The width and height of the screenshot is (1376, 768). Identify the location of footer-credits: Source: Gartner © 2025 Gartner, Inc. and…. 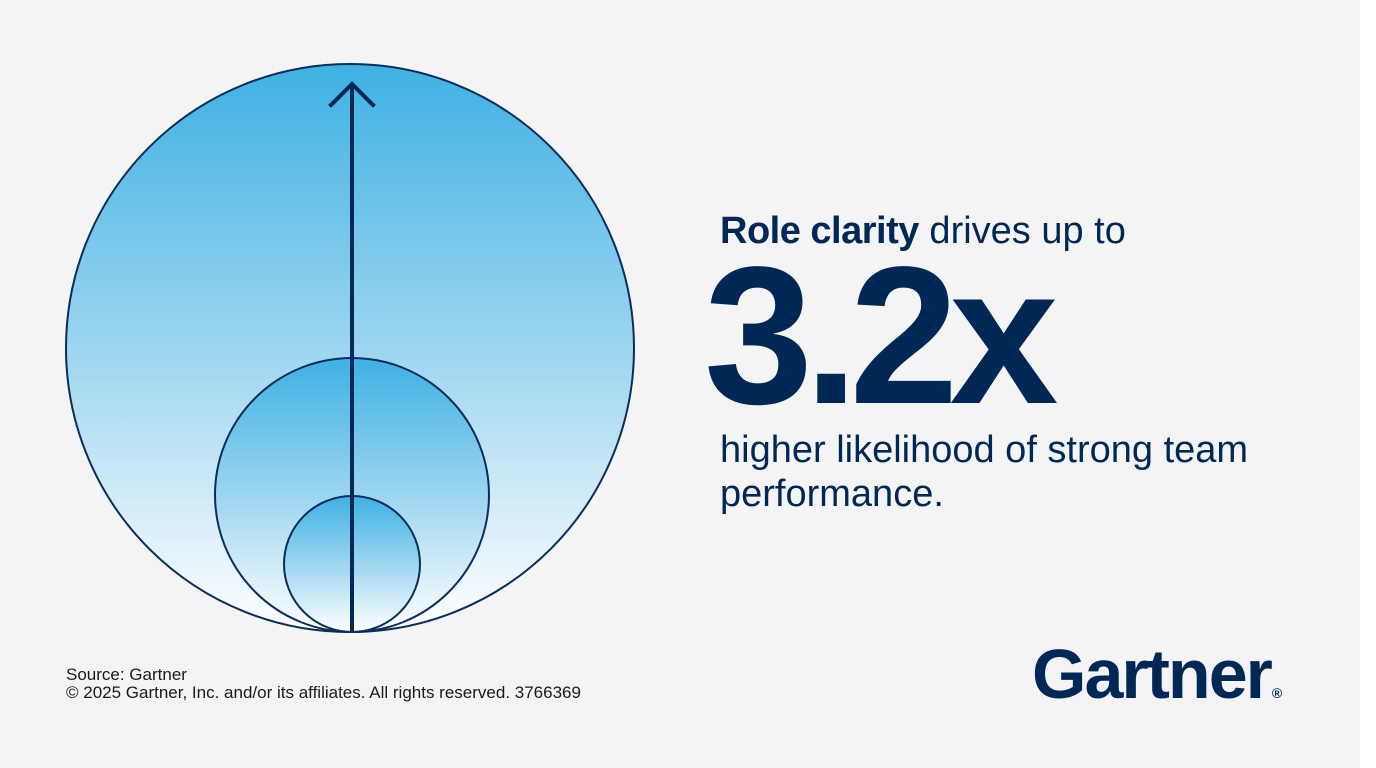
(323, 684).